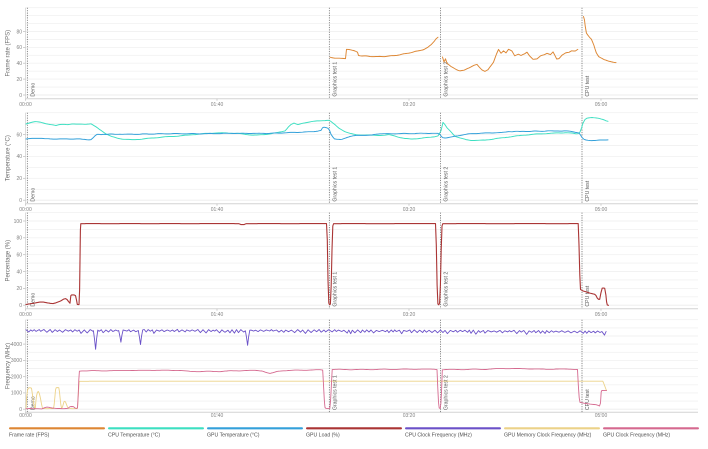 The width and height of the screenshot is (708, 449). Describe the element at coordinates (233, 436) in the screenshot. I see `svg-text: GPU Temperature (°C)` at that location.